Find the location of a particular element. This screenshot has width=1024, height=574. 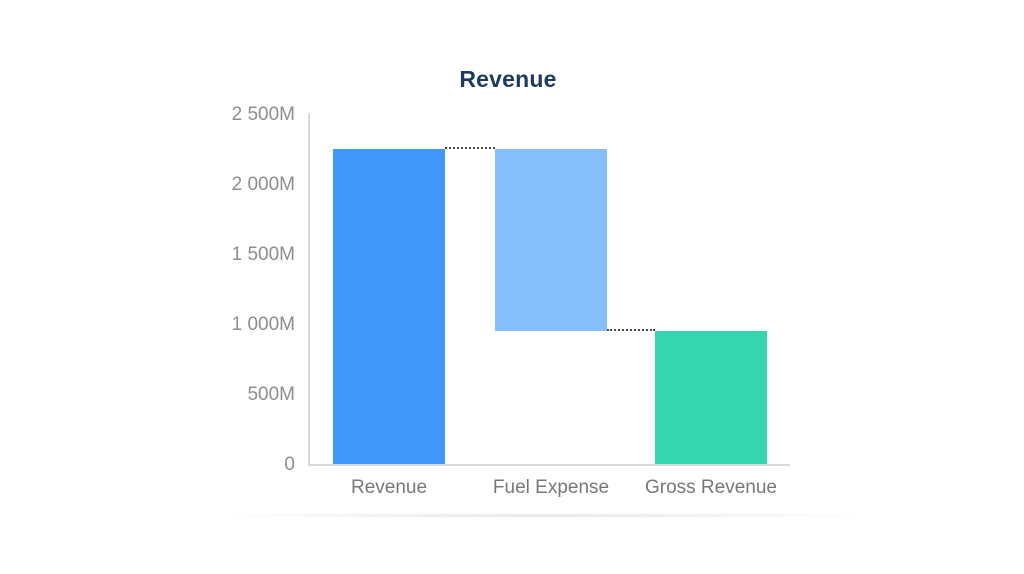

card-bottom-shadow is located at coordinates (542, 515).